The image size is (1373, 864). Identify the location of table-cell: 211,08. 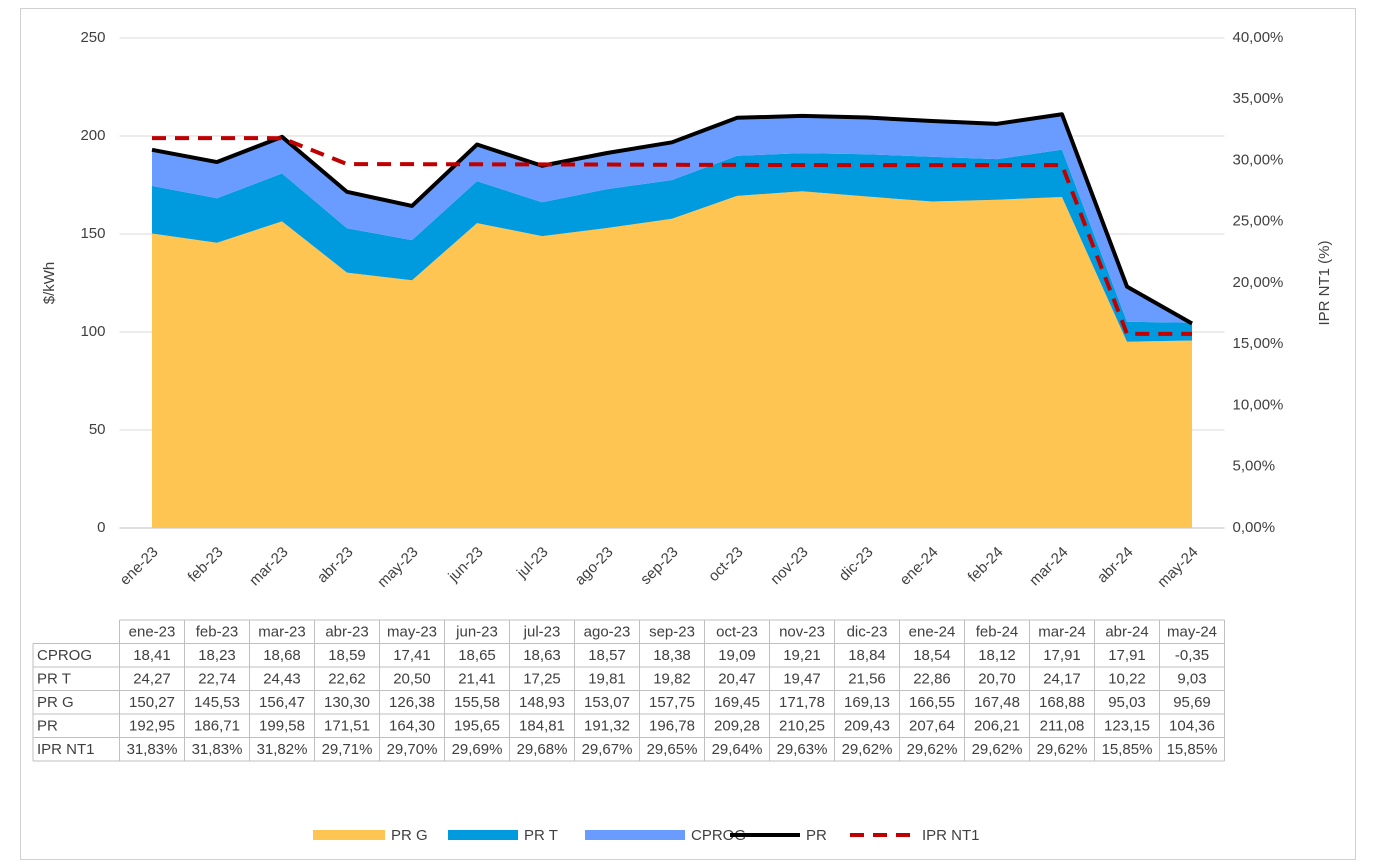
(1062, 726).